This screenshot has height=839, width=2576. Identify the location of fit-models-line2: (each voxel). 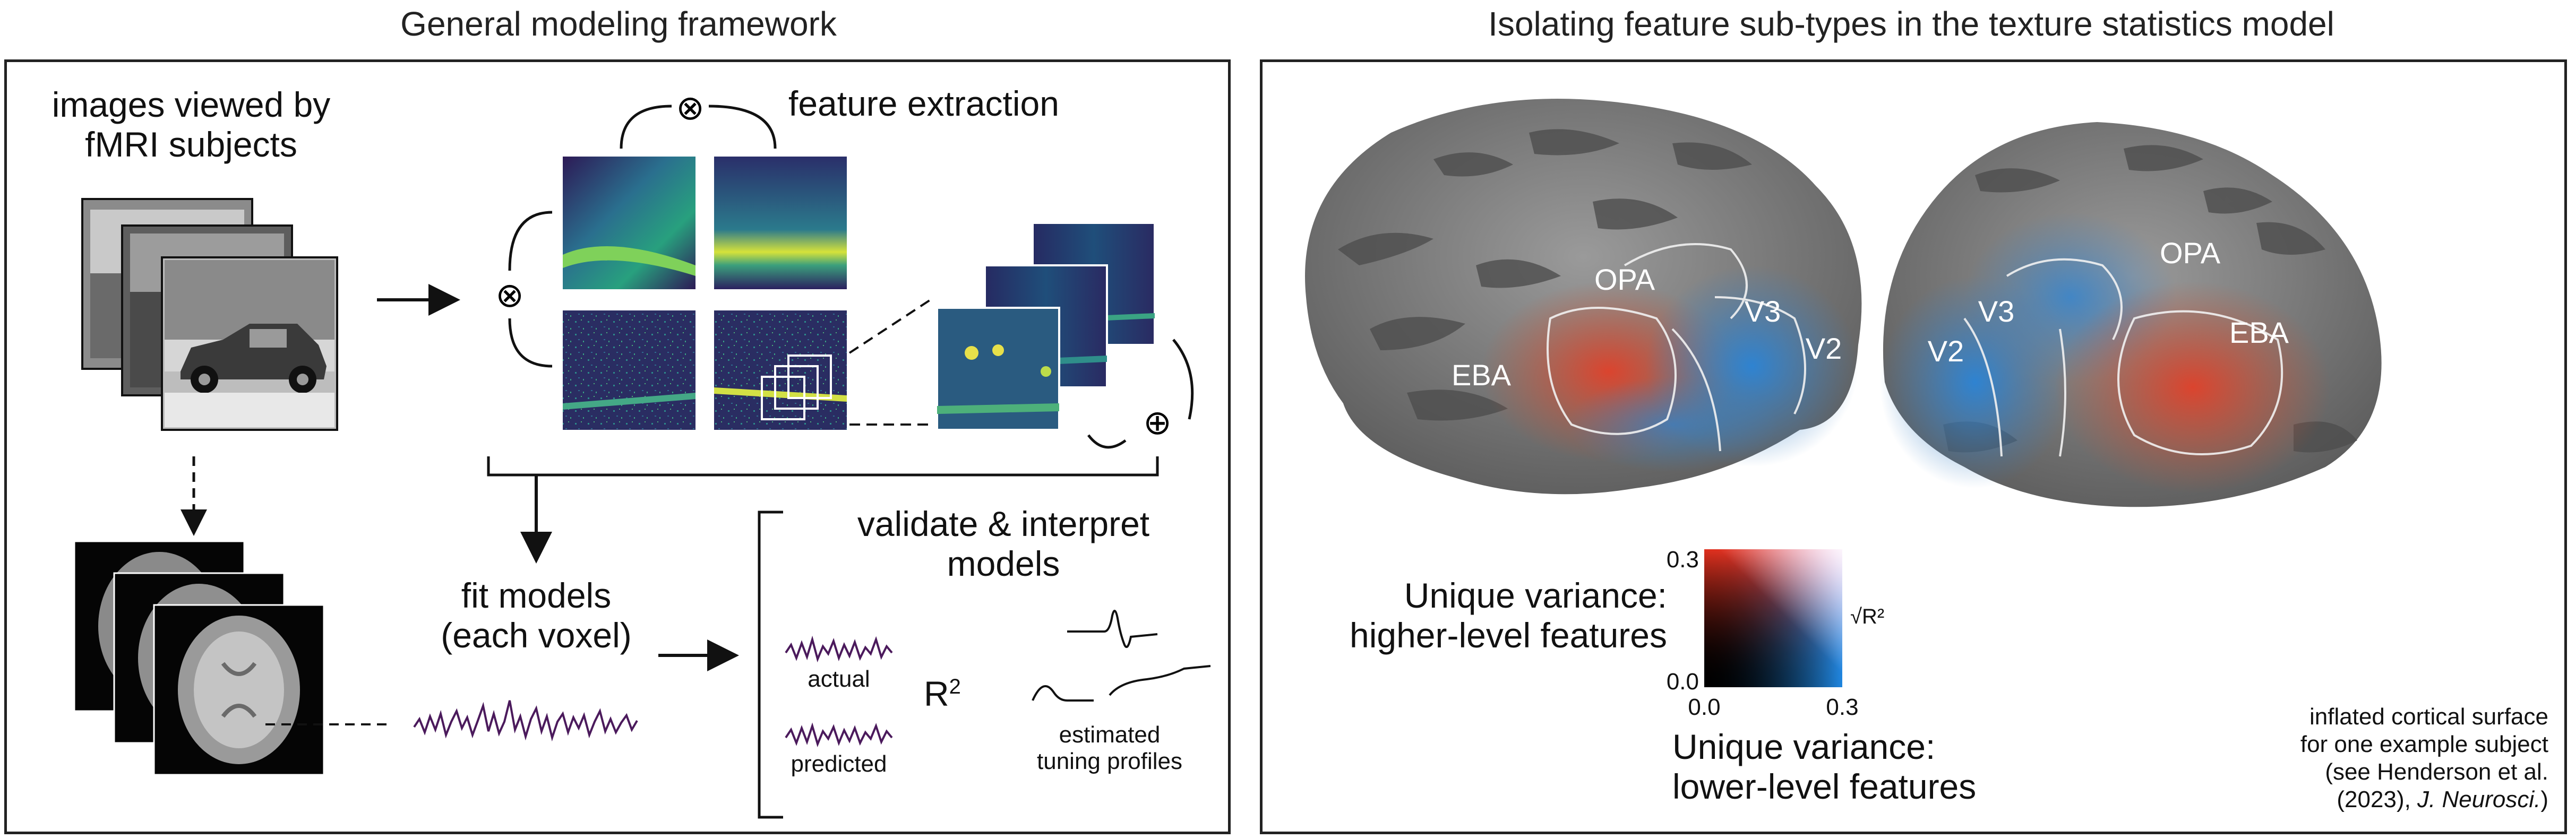
(536, 635).